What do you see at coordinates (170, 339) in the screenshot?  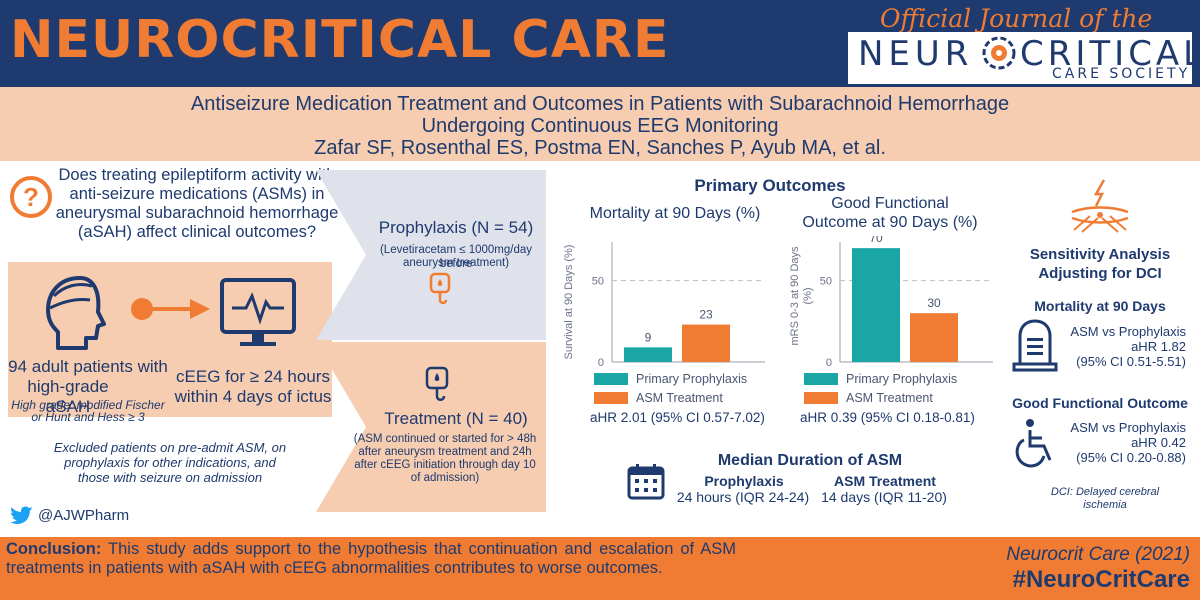 I see `patient-band` at bounding box center [170, 339].